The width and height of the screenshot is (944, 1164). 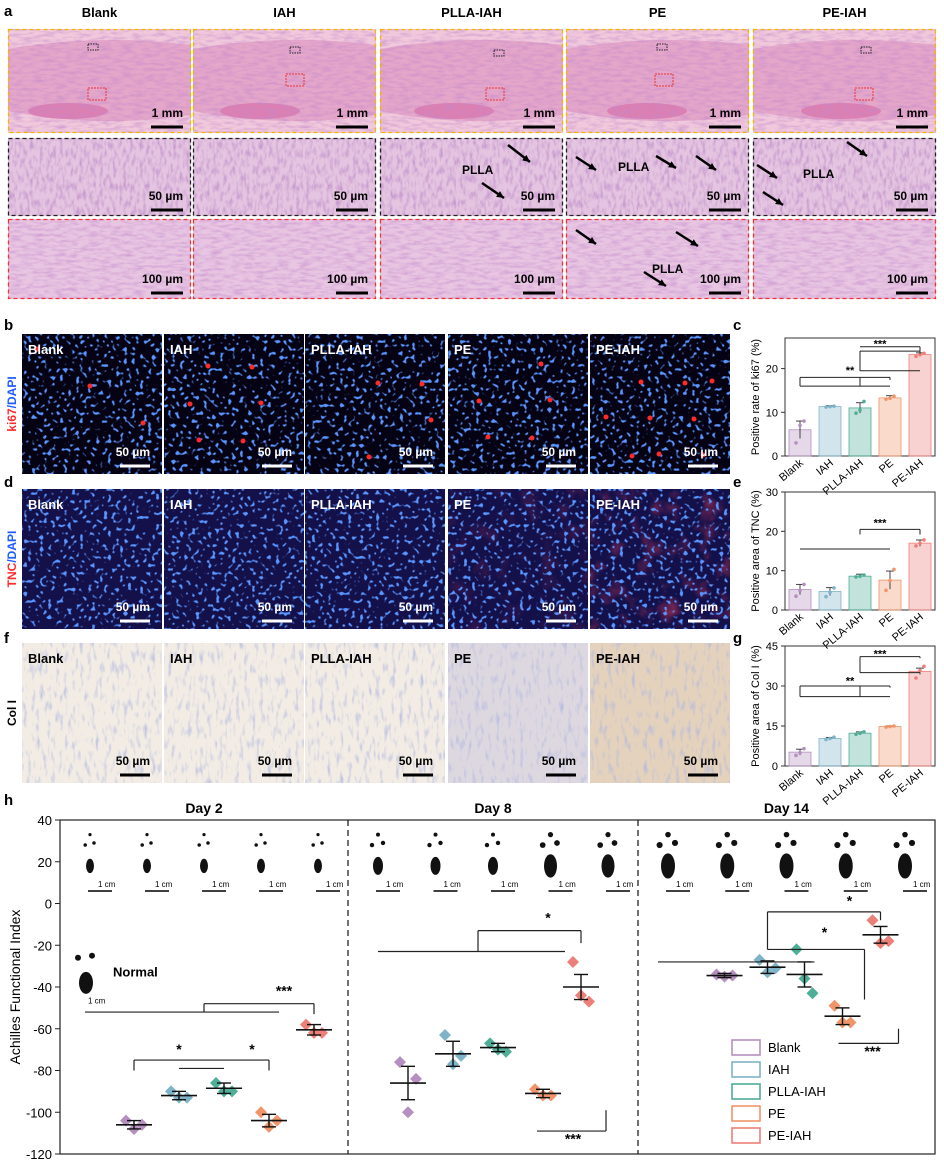 I want to click on roi-box-red, so click(x=664, y=80).